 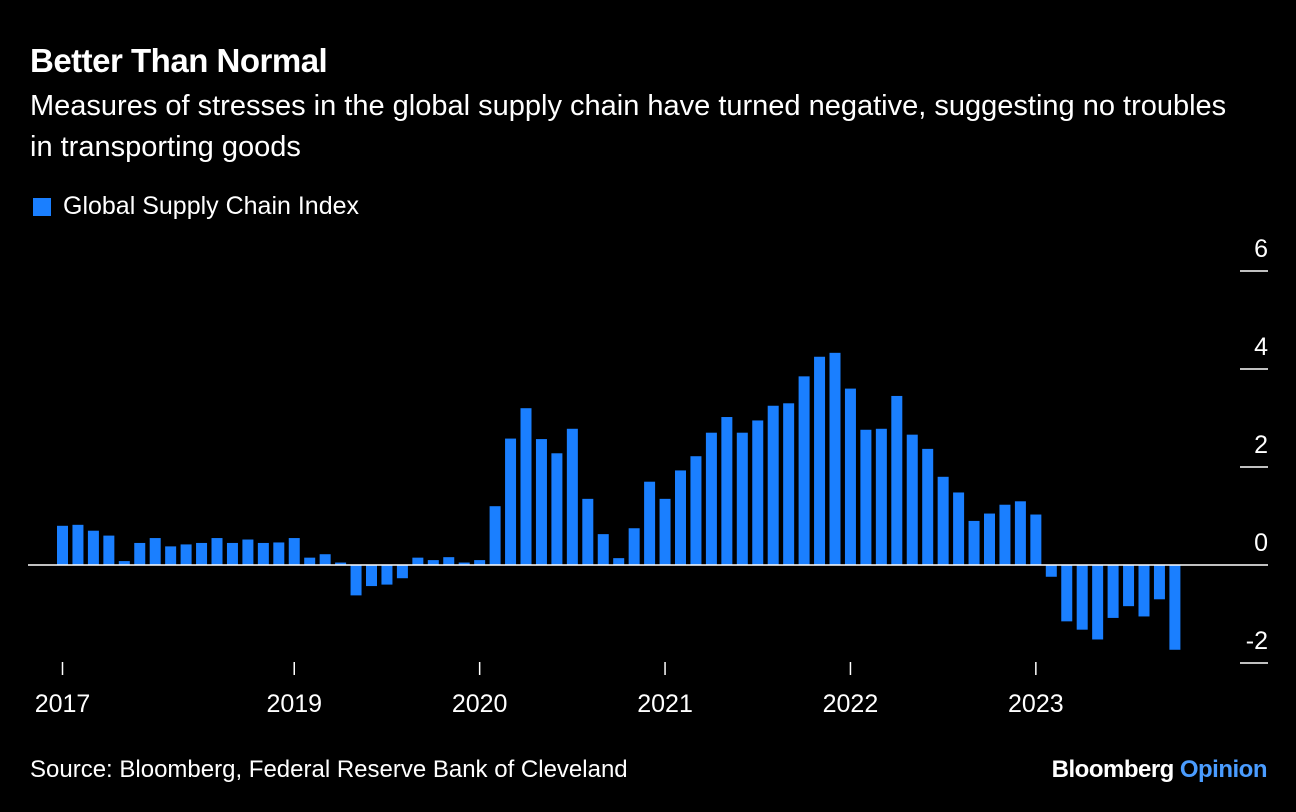 What do you see at coordinates (1223, 769) in the screenshot?
I see `brand-suffix: Opinion` at bounding box center [1223, 769].